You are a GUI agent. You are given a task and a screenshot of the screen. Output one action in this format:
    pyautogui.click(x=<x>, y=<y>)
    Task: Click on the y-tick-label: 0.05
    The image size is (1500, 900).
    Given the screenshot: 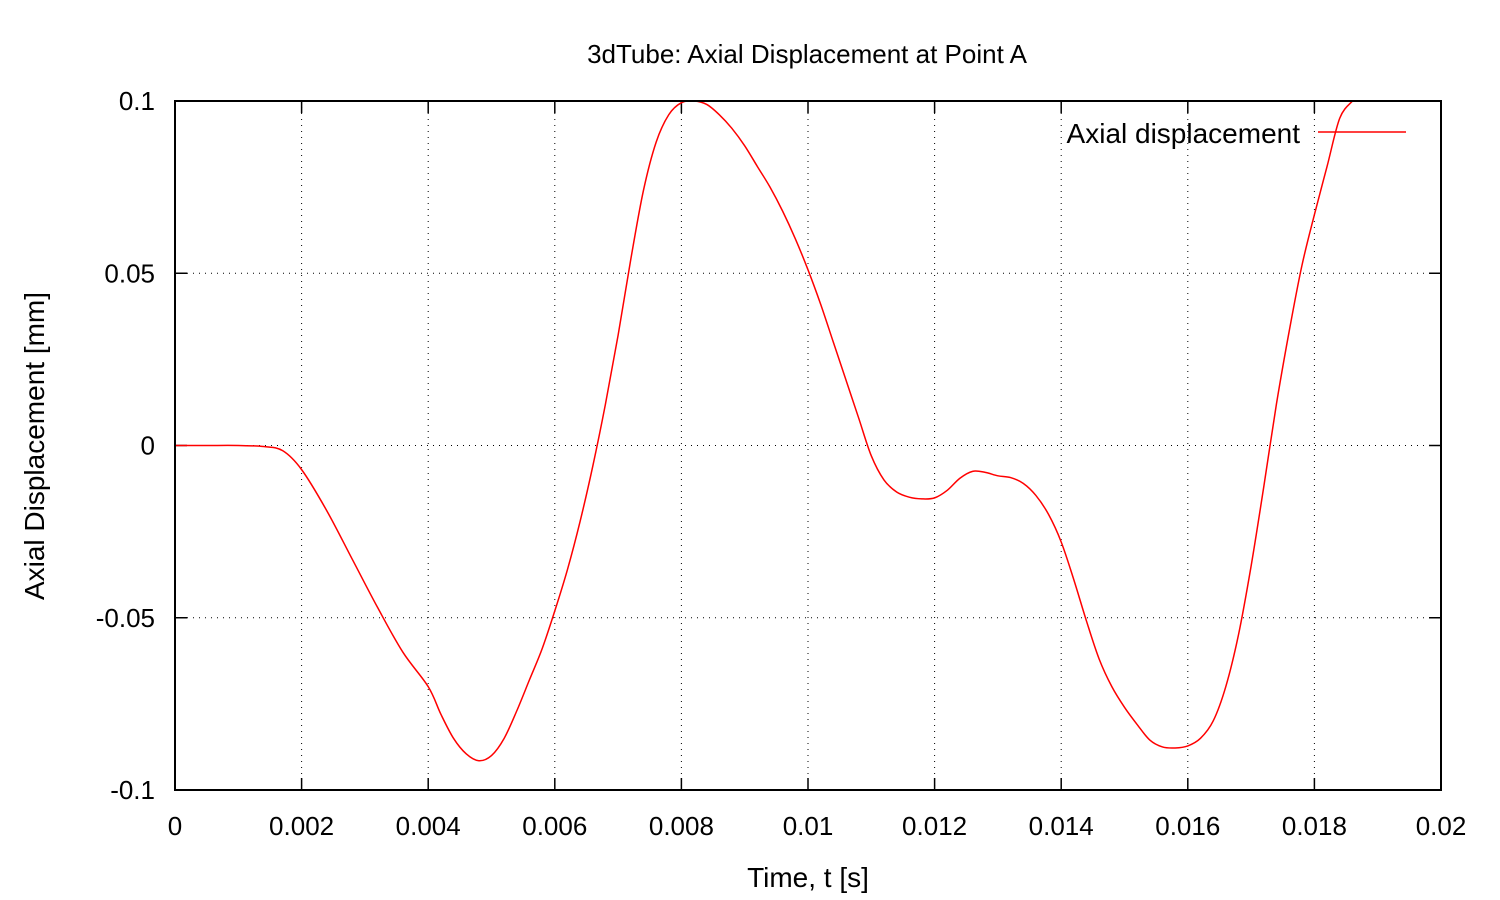 What is the action you would take?
    pyautogui.click(x=129, y=273)
    